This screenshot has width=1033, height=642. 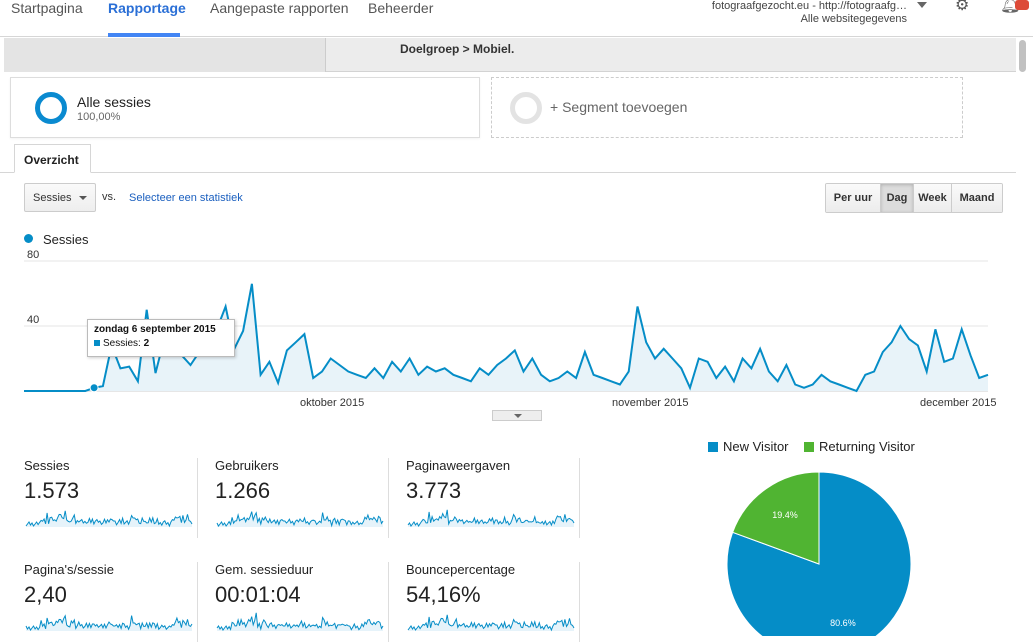 What do you see at coordinates (52, 198) in the screenshot?
I see `metric-dropdown-label: Sessies` at bounding box center [52, 198].